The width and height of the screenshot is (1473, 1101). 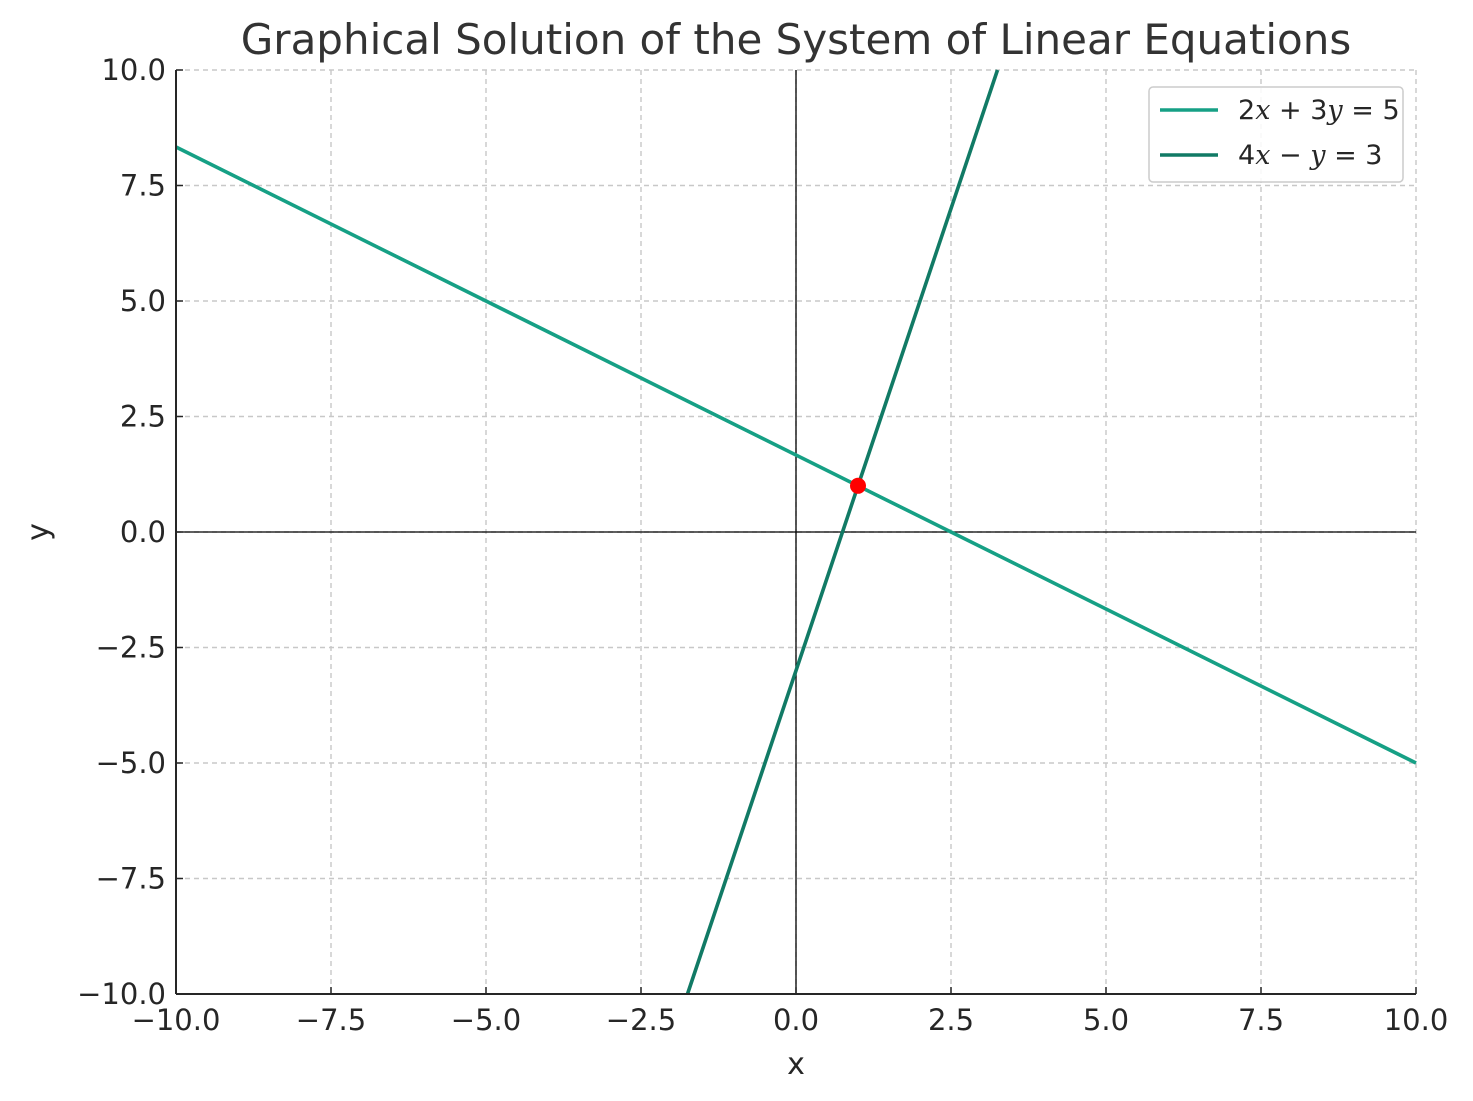 What do you see at coordinates (1310, 155) in the screenshot?
I see `legend-label-2: 4x − y = 3` at bounding box center [1310, 155].